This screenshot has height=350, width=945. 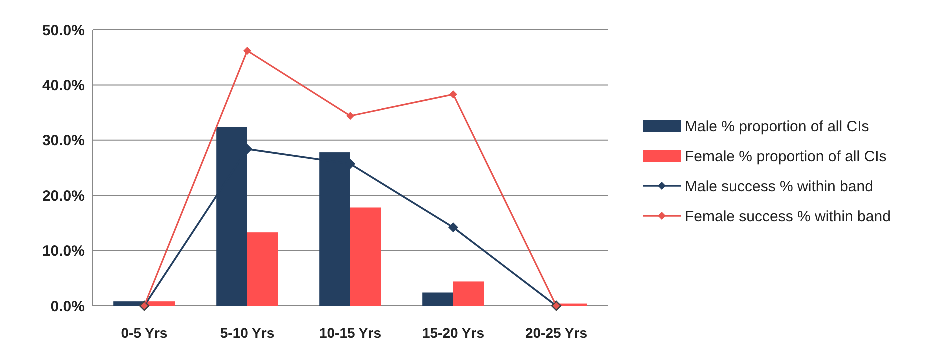 What do you see at coordinates (67, 307) in the screenshot?
I see `y-tick-label: 0.0%` at bounding box center [67, 307].